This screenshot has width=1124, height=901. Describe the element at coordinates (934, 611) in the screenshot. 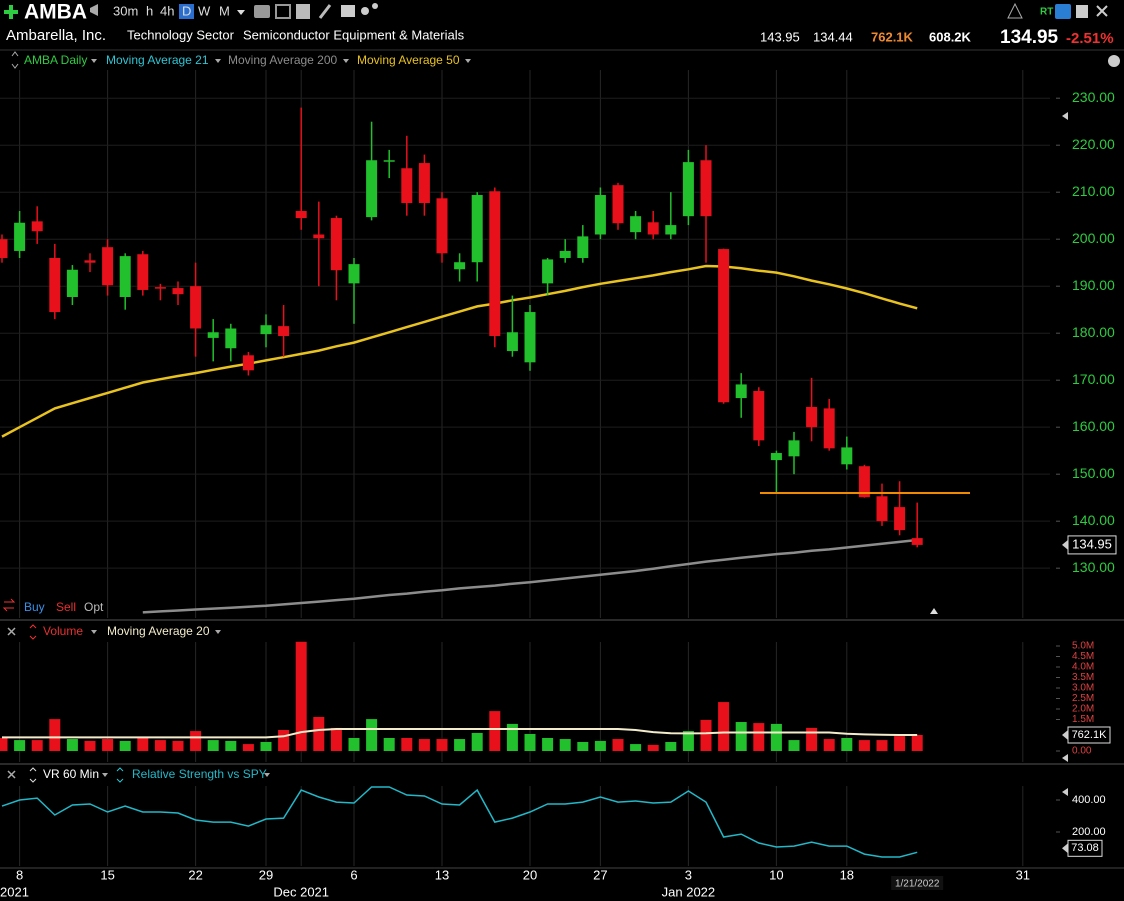

I see `scroll-icon` at that location.